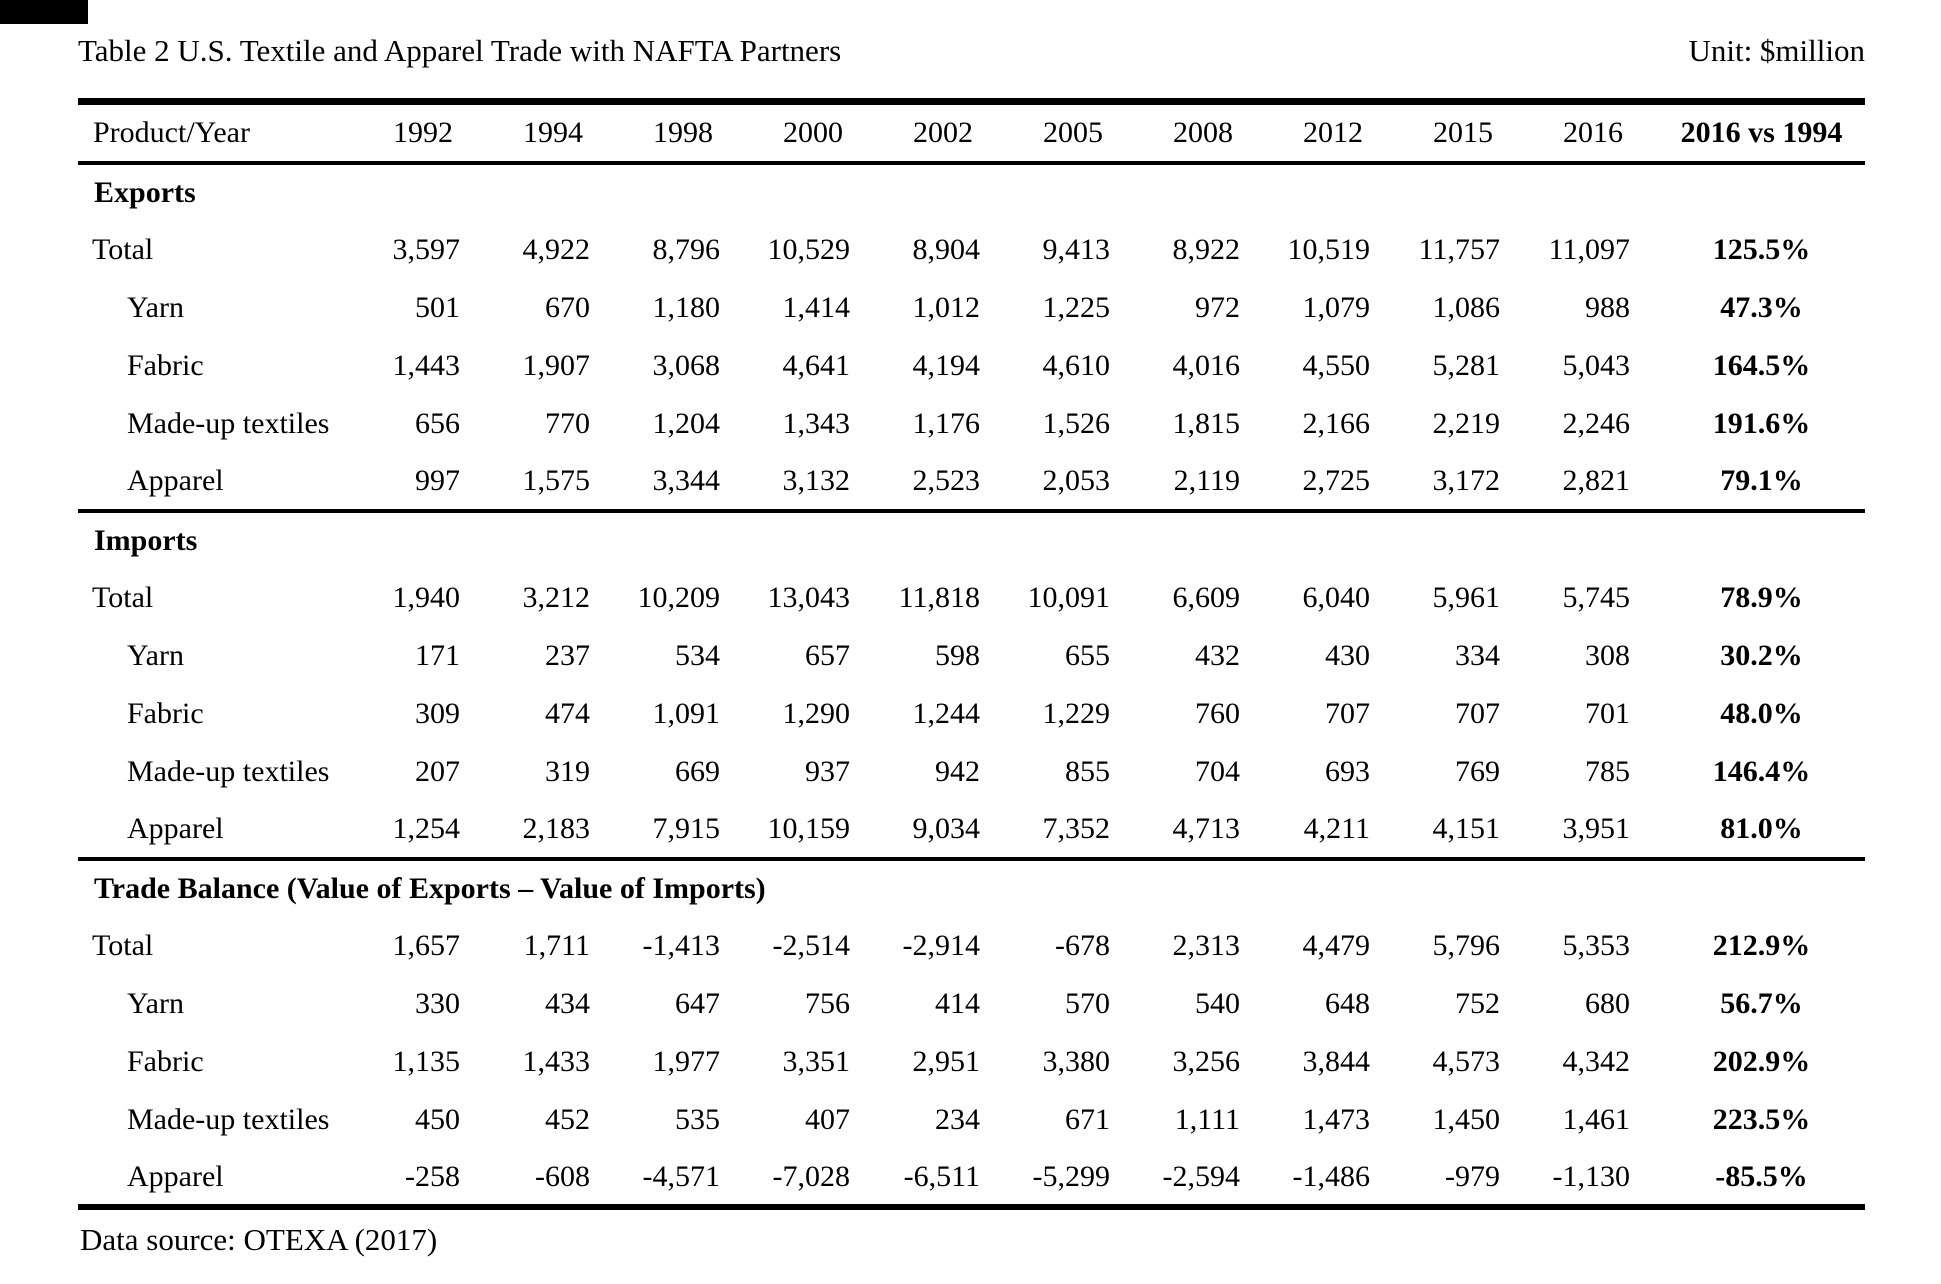  I want to click on cell-value: 1,433, so click(556, 1061).